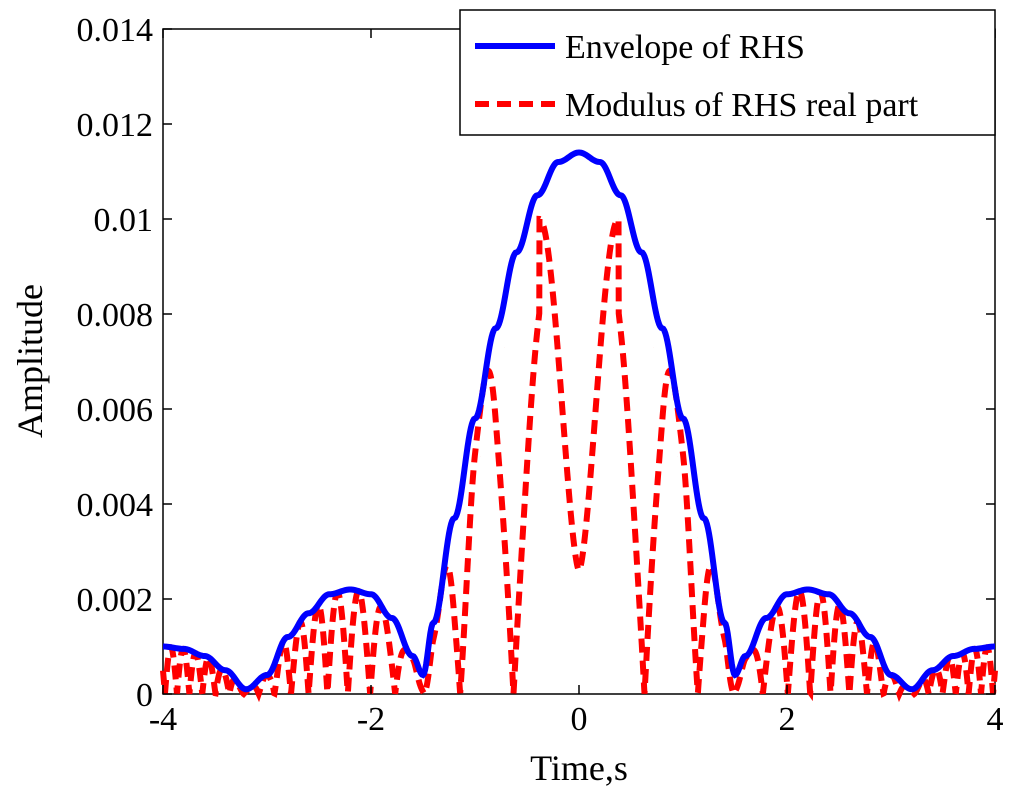 This screenshot has width=1024, height=795. What do you see at coordinates (115, 410) in the screenshot?
I see `y-tick-label: 0.006` at bounding box center [115, 410].